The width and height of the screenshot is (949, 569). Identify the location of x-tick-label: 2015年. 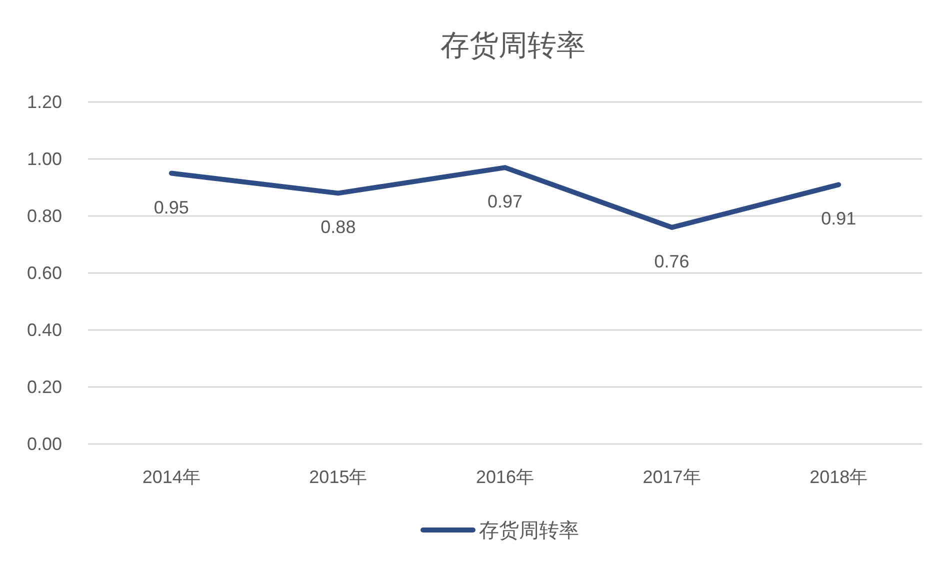
(338, 477).